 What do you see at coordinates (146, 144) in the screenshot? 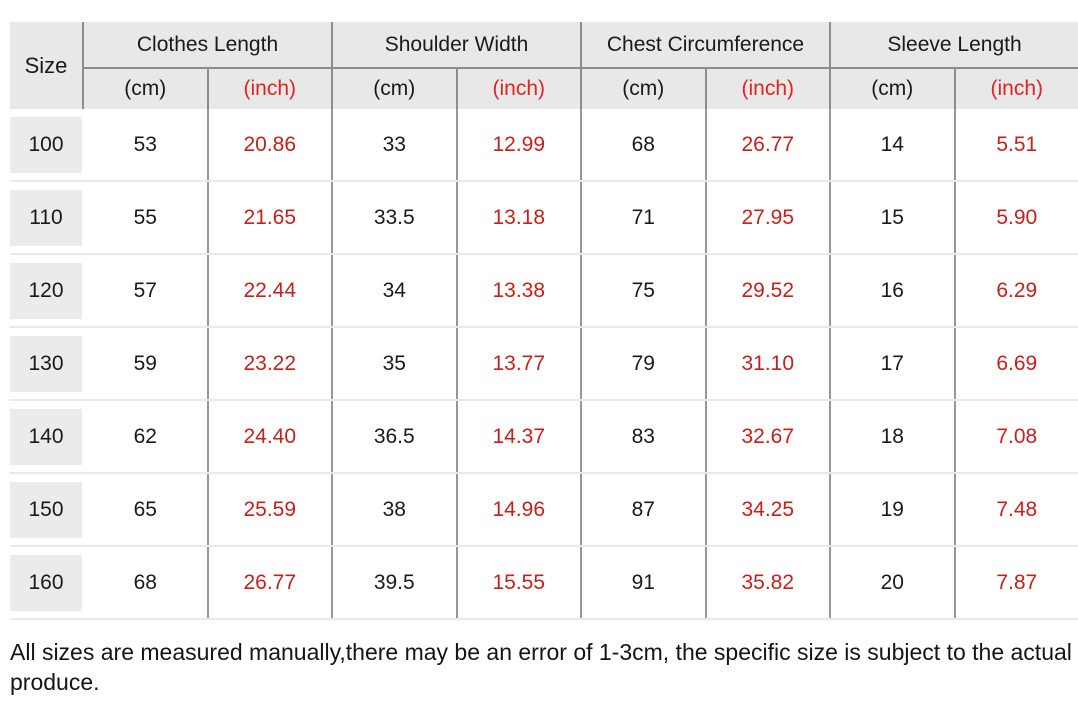
I see `table-cell: 53` at bounding box center [146, 144].